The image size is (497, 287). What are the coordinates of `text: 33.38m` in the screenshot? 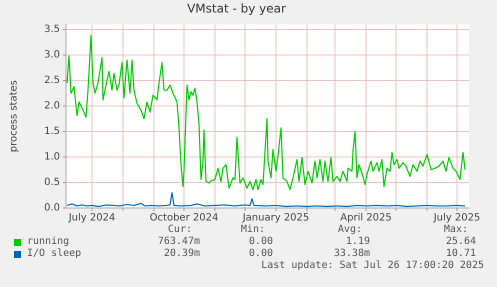 It's located at (352, 253).